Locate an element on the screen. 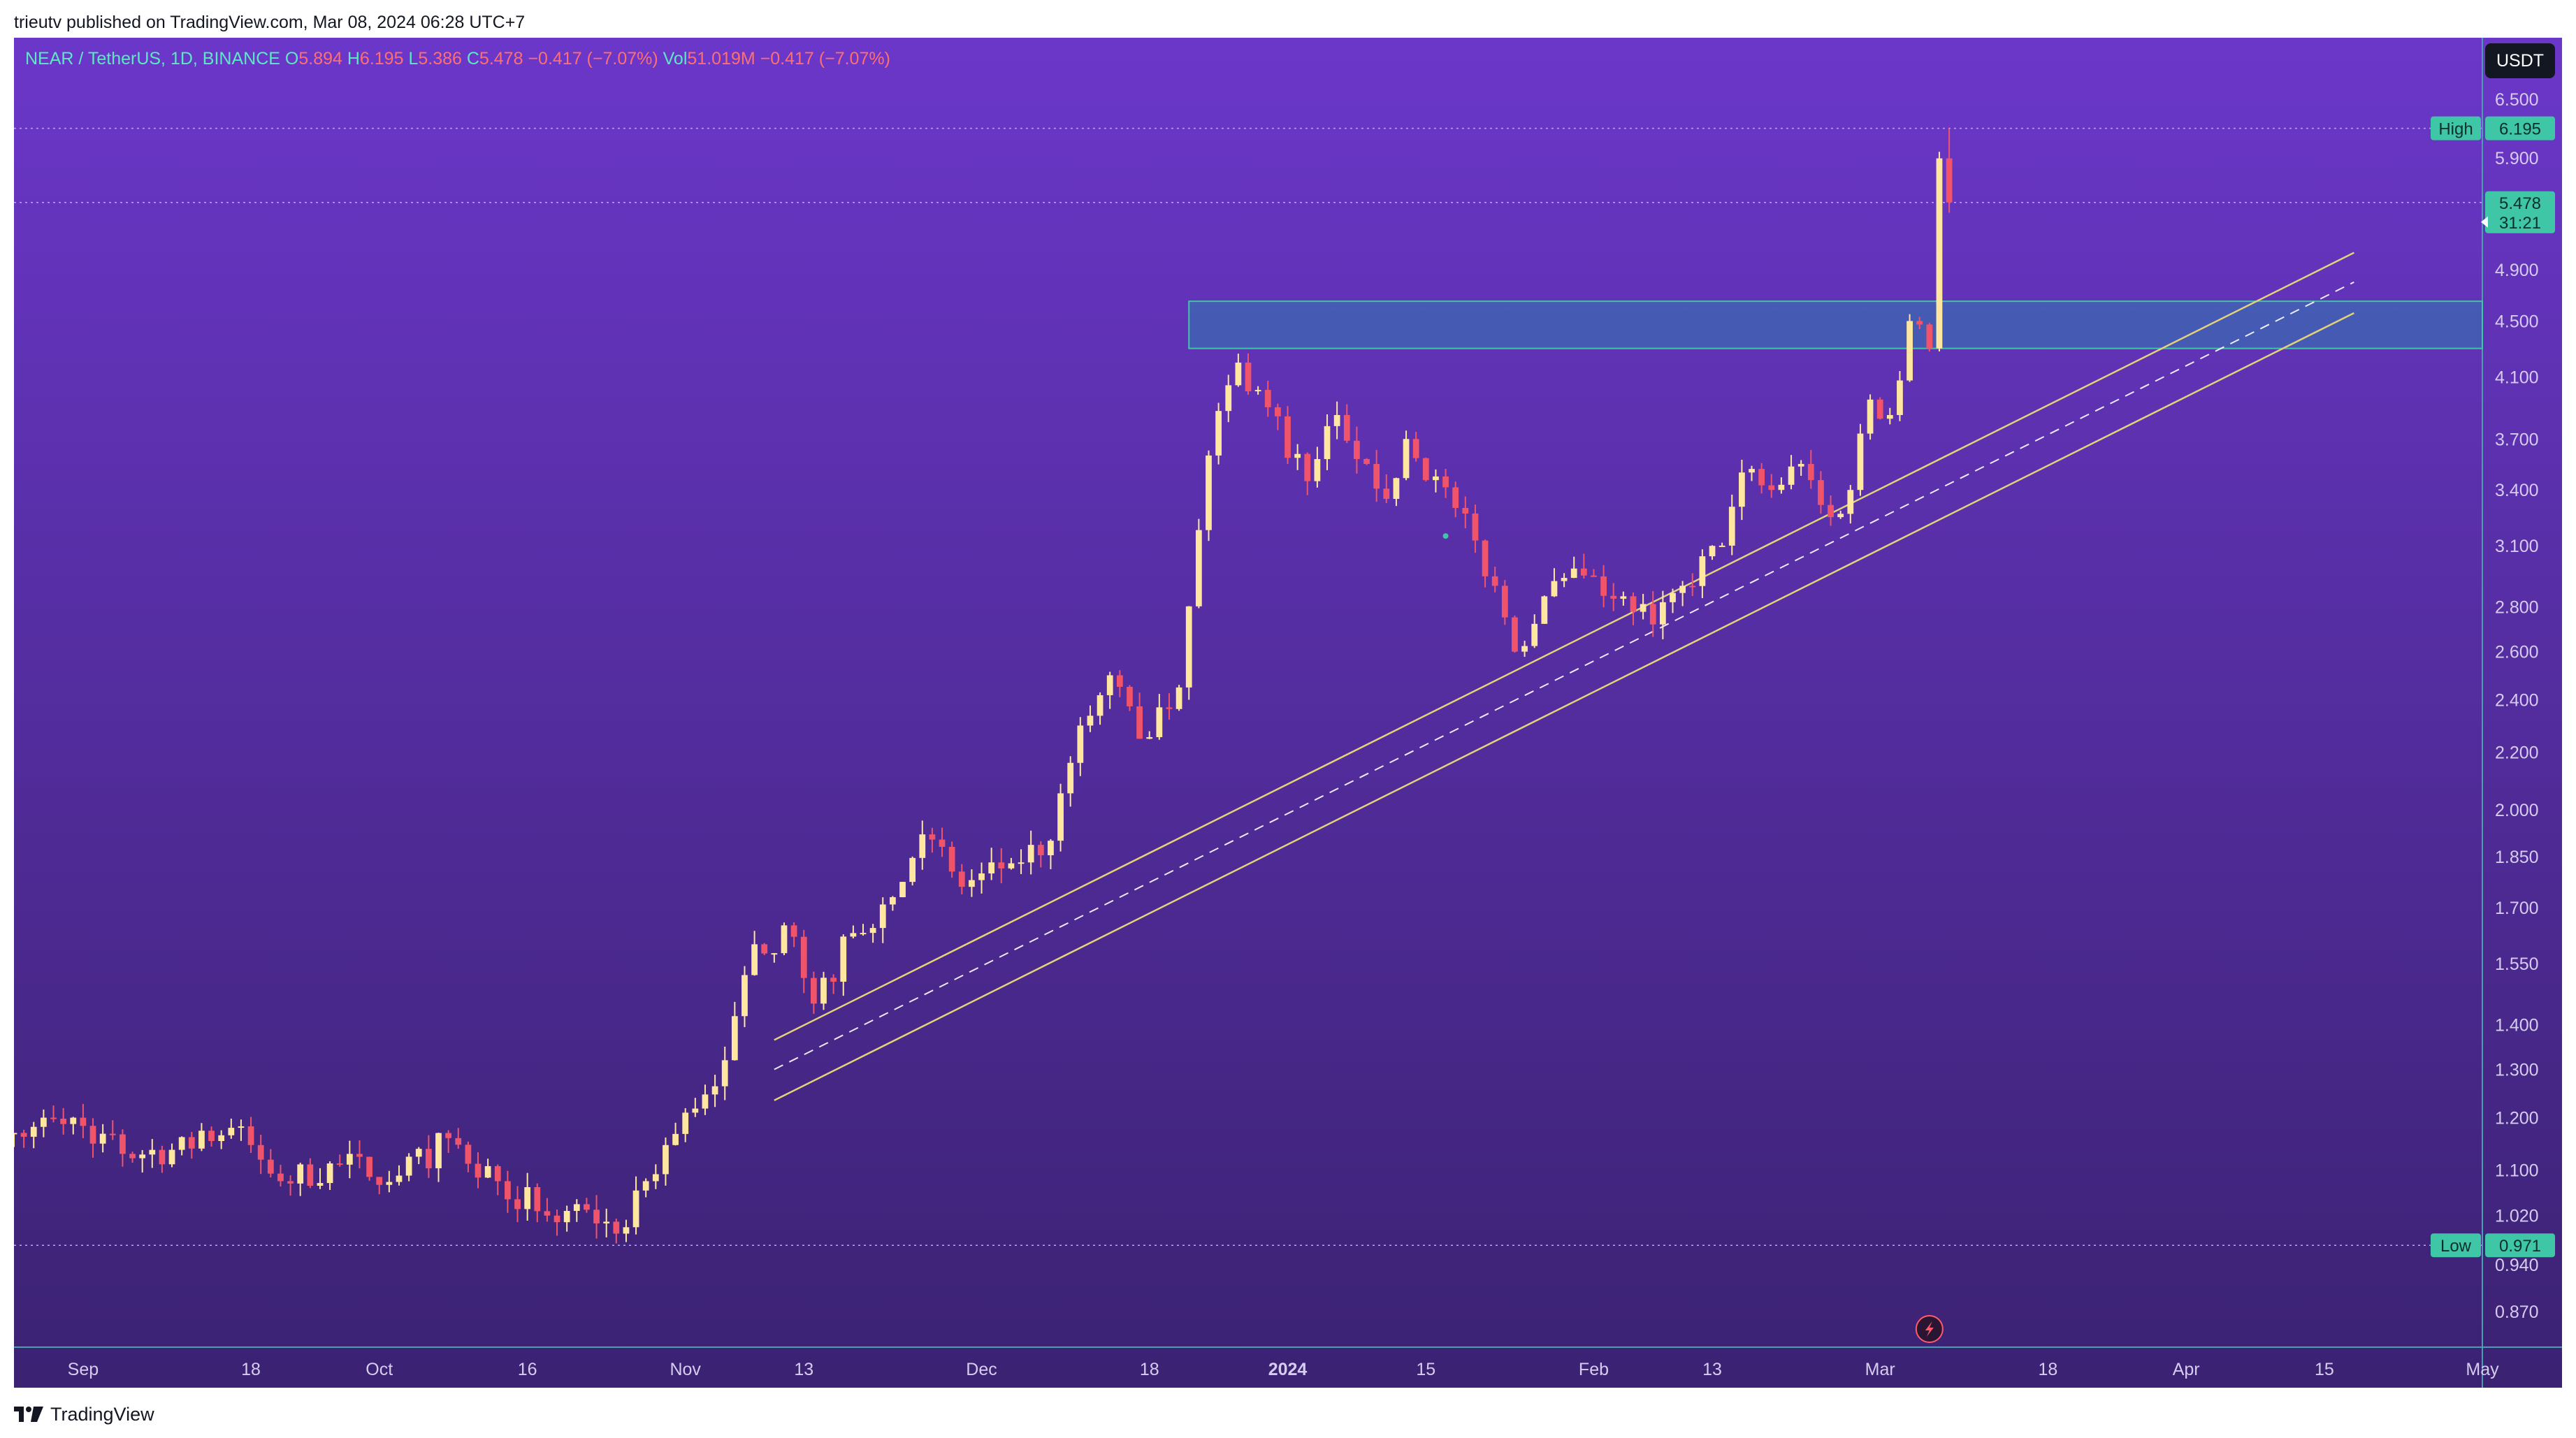 The width and height of the screenshot is (2576, 1438). resistance-zone is located at coordinates (1835, 325).